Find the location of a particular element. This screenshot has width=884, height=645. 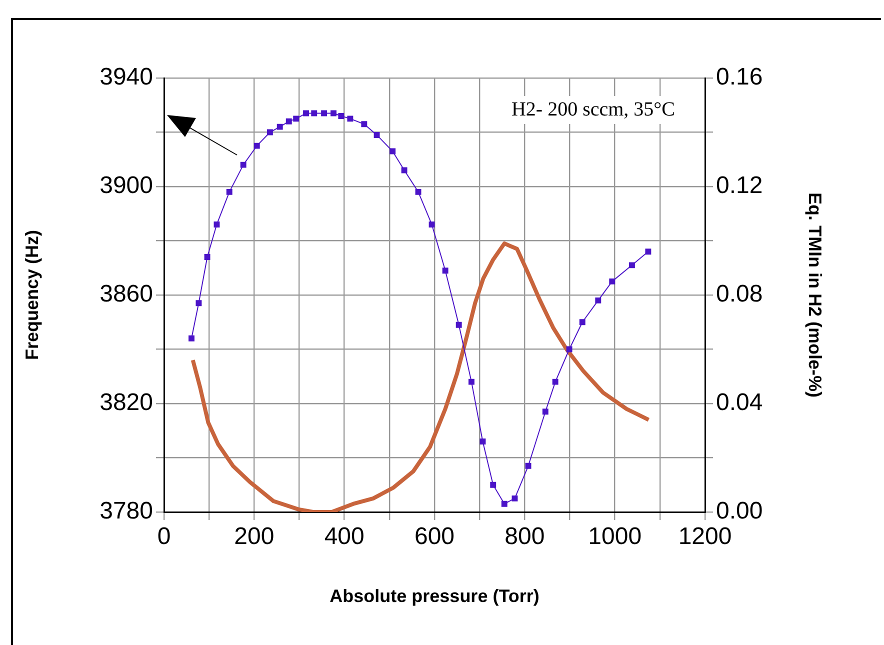

y2-tick-label: 0.08 is located at coordinates (739, 294).